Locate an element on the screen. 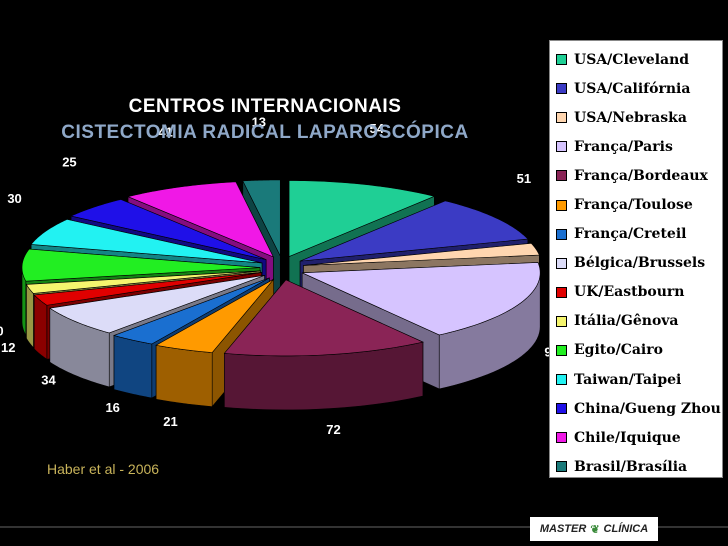 The height and width of the screenshot is (546, 728). chart-title: CENTROS INTERNACIONAIS is located at coordinates (265, 106).